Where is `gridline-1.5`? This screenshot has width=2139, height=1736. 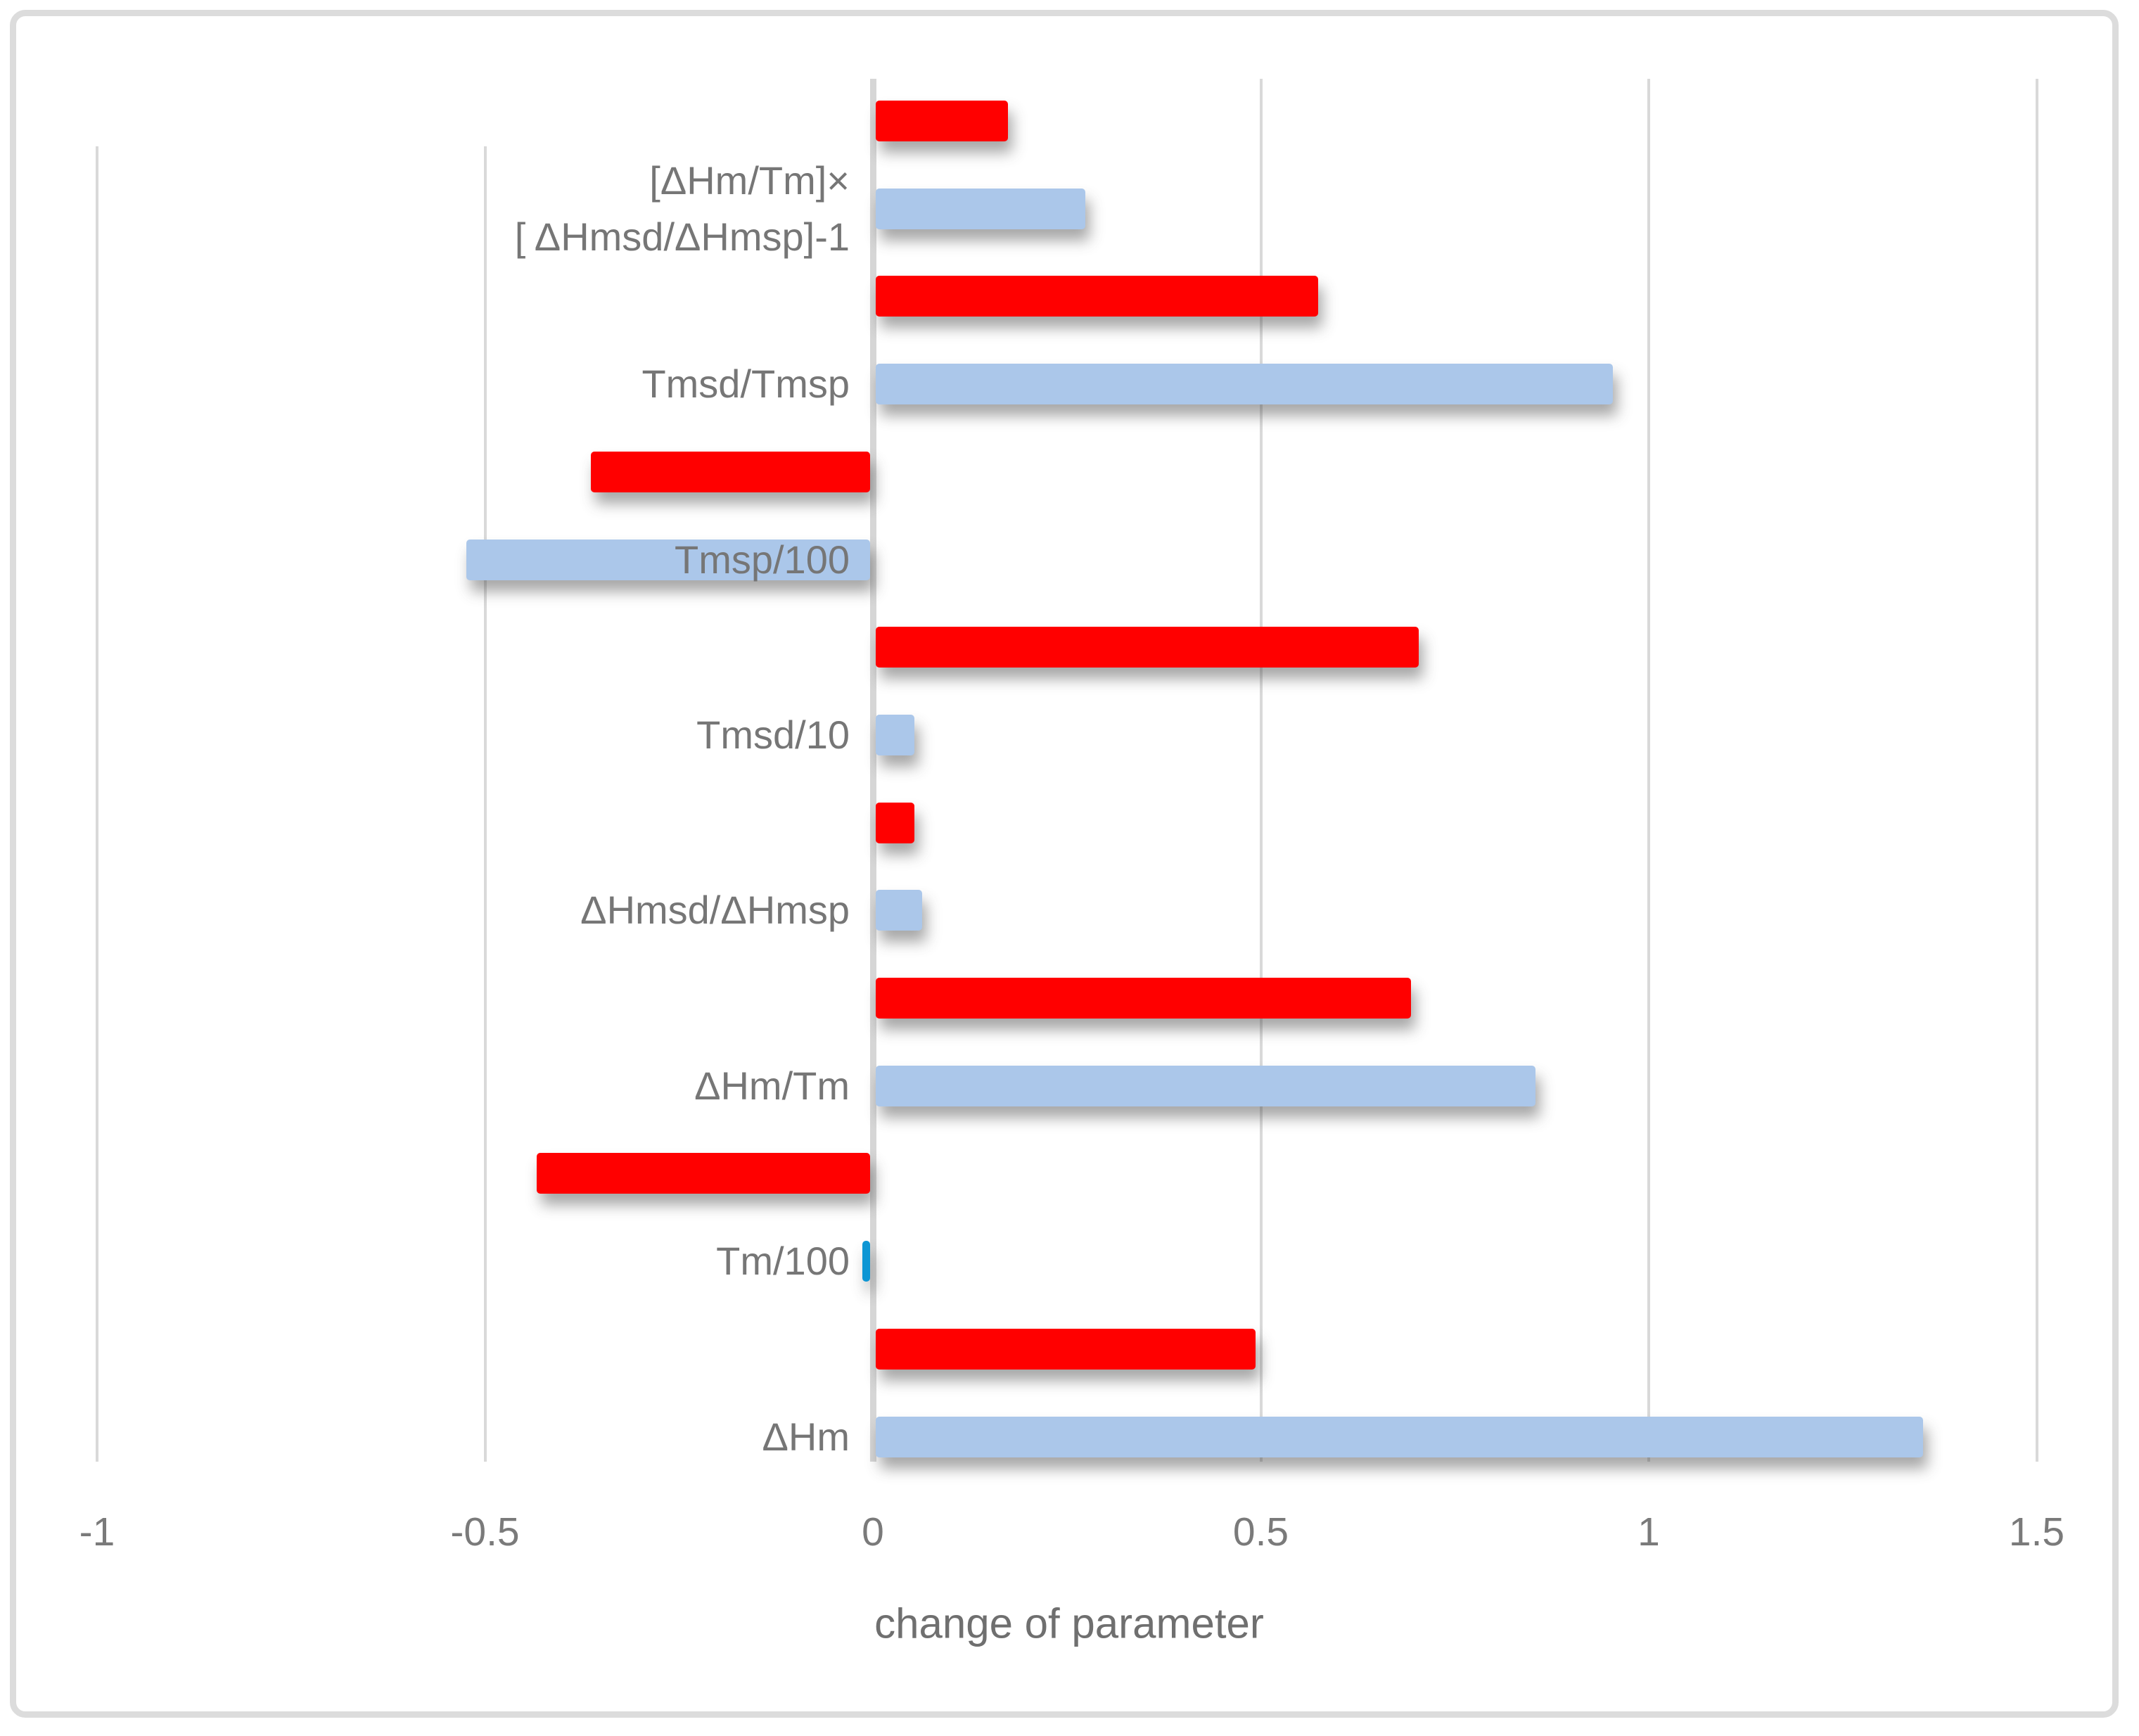
gridline-1.5 is located at coordinates (2036, 770).